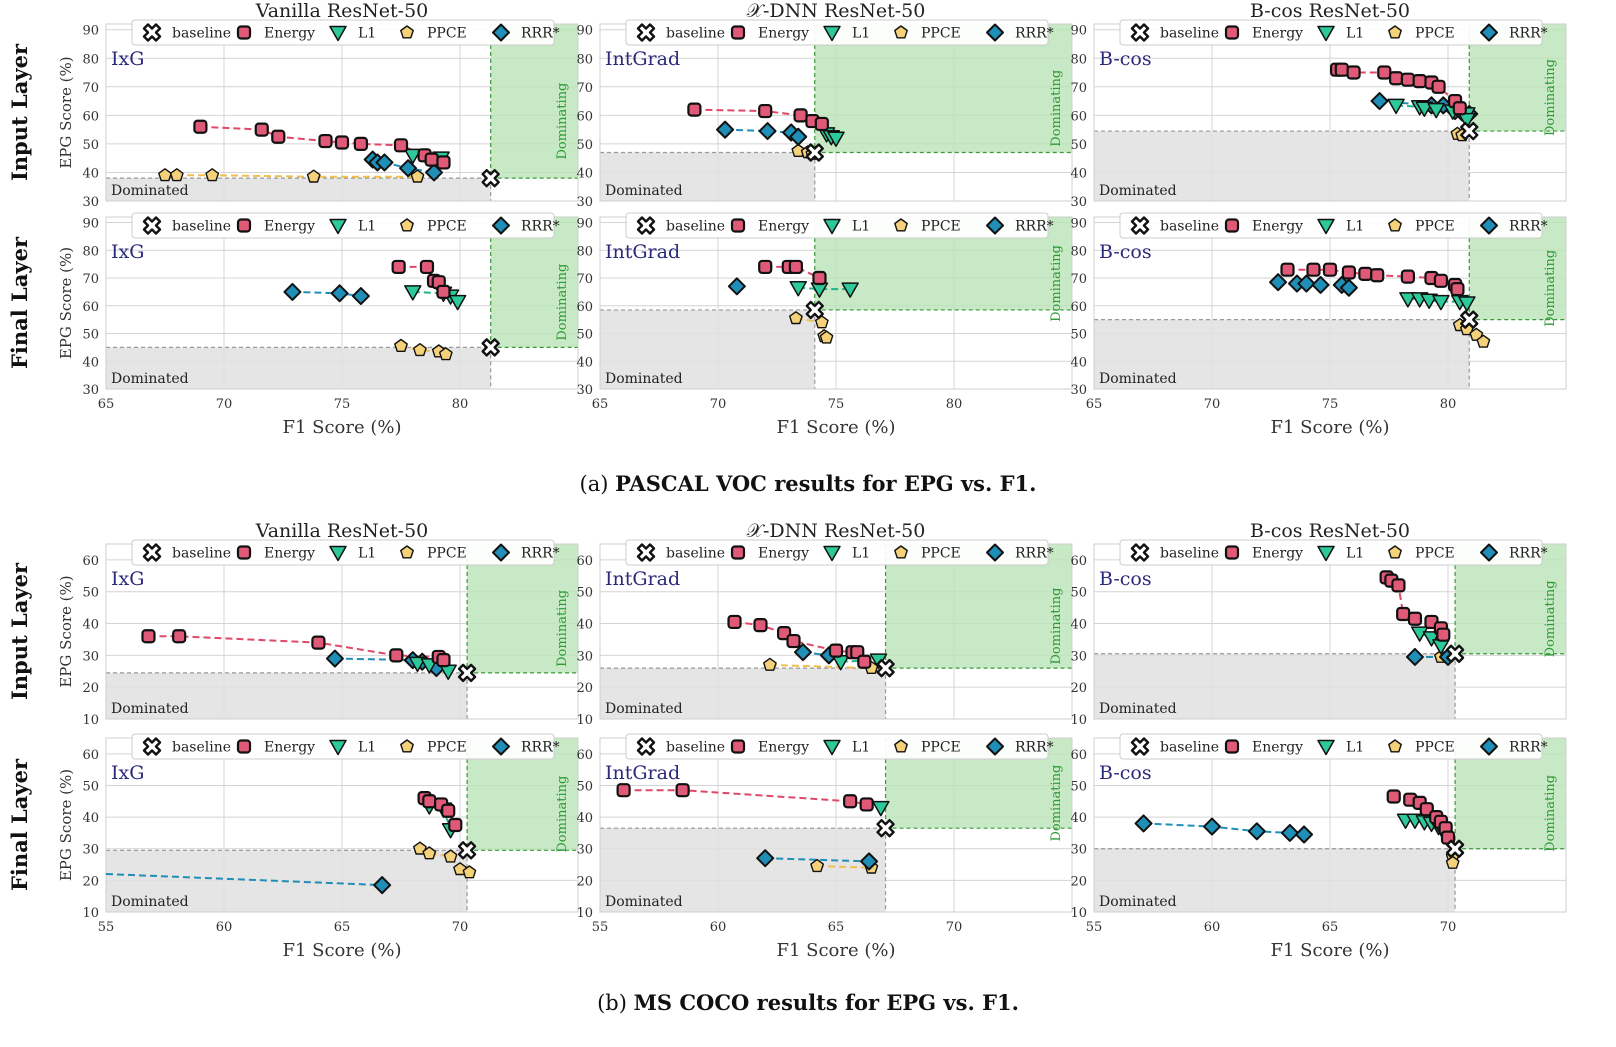 This screenshot has width=1616, height=1047. I want to click on x-tick-label: 75, so click(1330, 404).